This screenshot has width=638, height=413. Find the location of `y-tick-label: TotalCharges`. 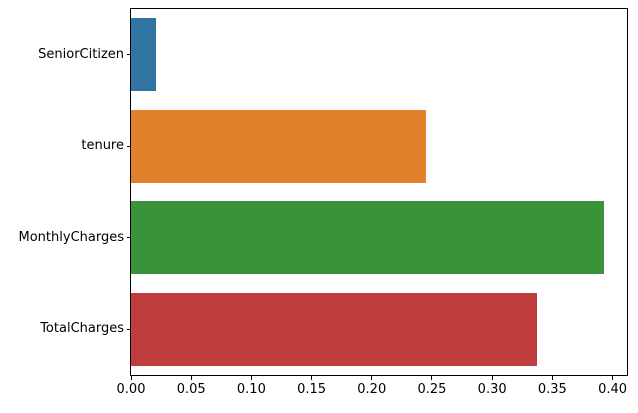

y-tick-label: TotalCharges is located at coordinates (82, 329).